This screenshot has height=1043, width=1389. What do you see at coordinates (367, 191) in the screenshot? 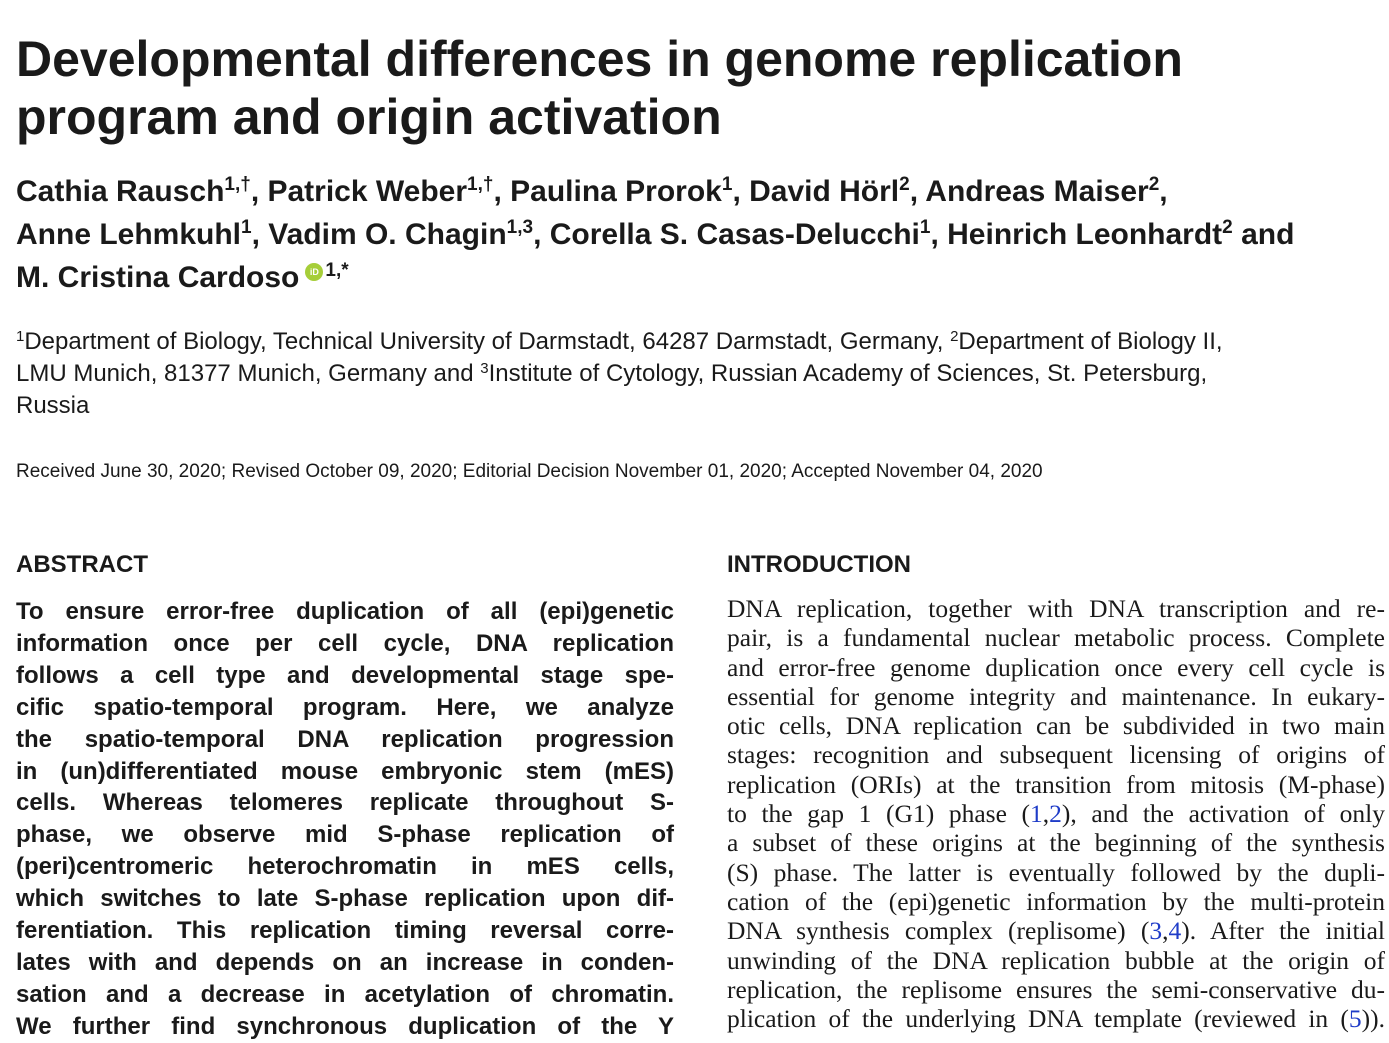
I see `author-name: Patrick Weber` at bounding box center [367, 191].